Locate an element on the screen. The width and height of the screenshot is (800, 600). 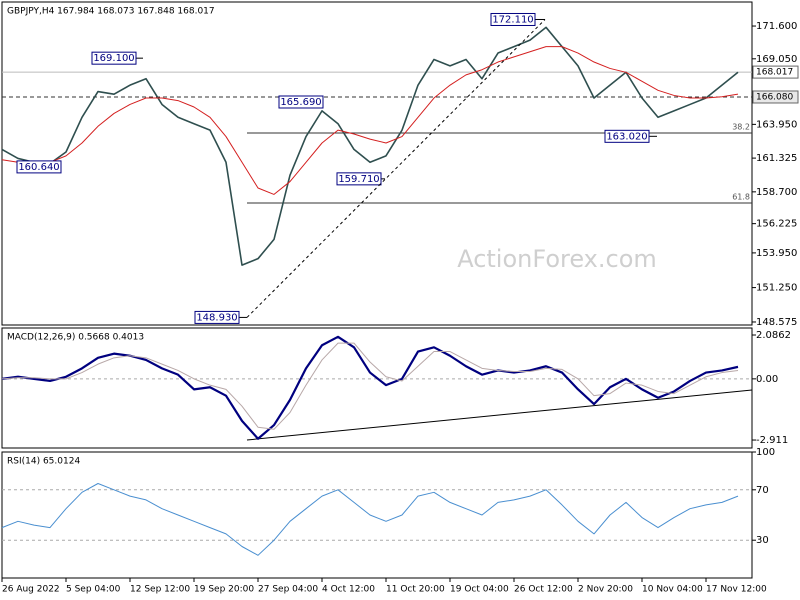
x-tick-label: 26 Oct 12:00 is located at coordinates (543, 590).